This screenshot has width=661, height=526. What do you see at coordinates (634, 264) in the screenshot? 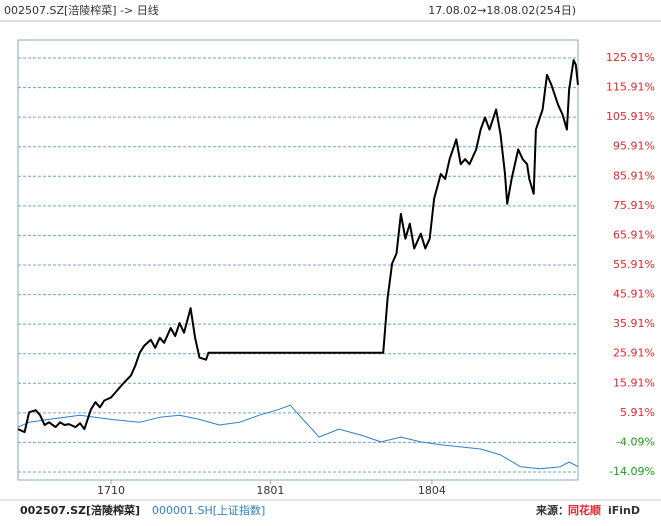
I see `y-tick-label: 55.91%` at bounding box center [634, 264].